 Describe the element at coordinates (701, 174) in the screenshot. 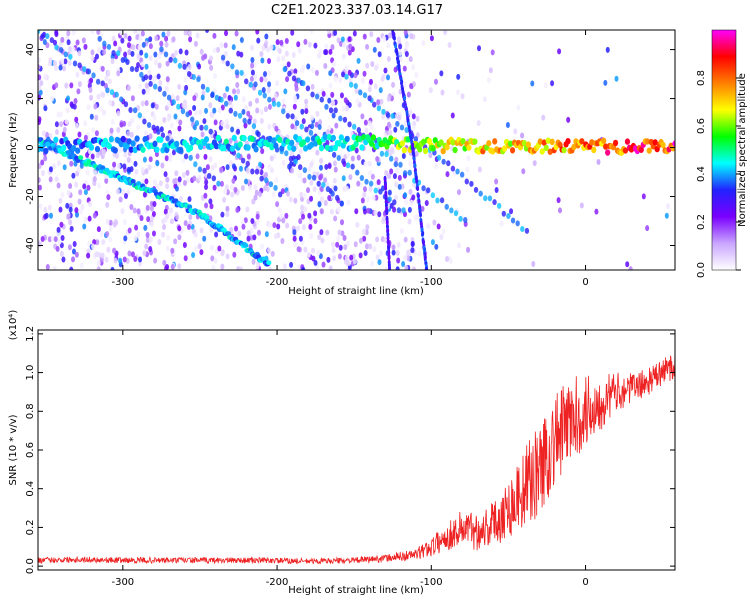

I see `colorbar-tick-label: 0.4` at that location.